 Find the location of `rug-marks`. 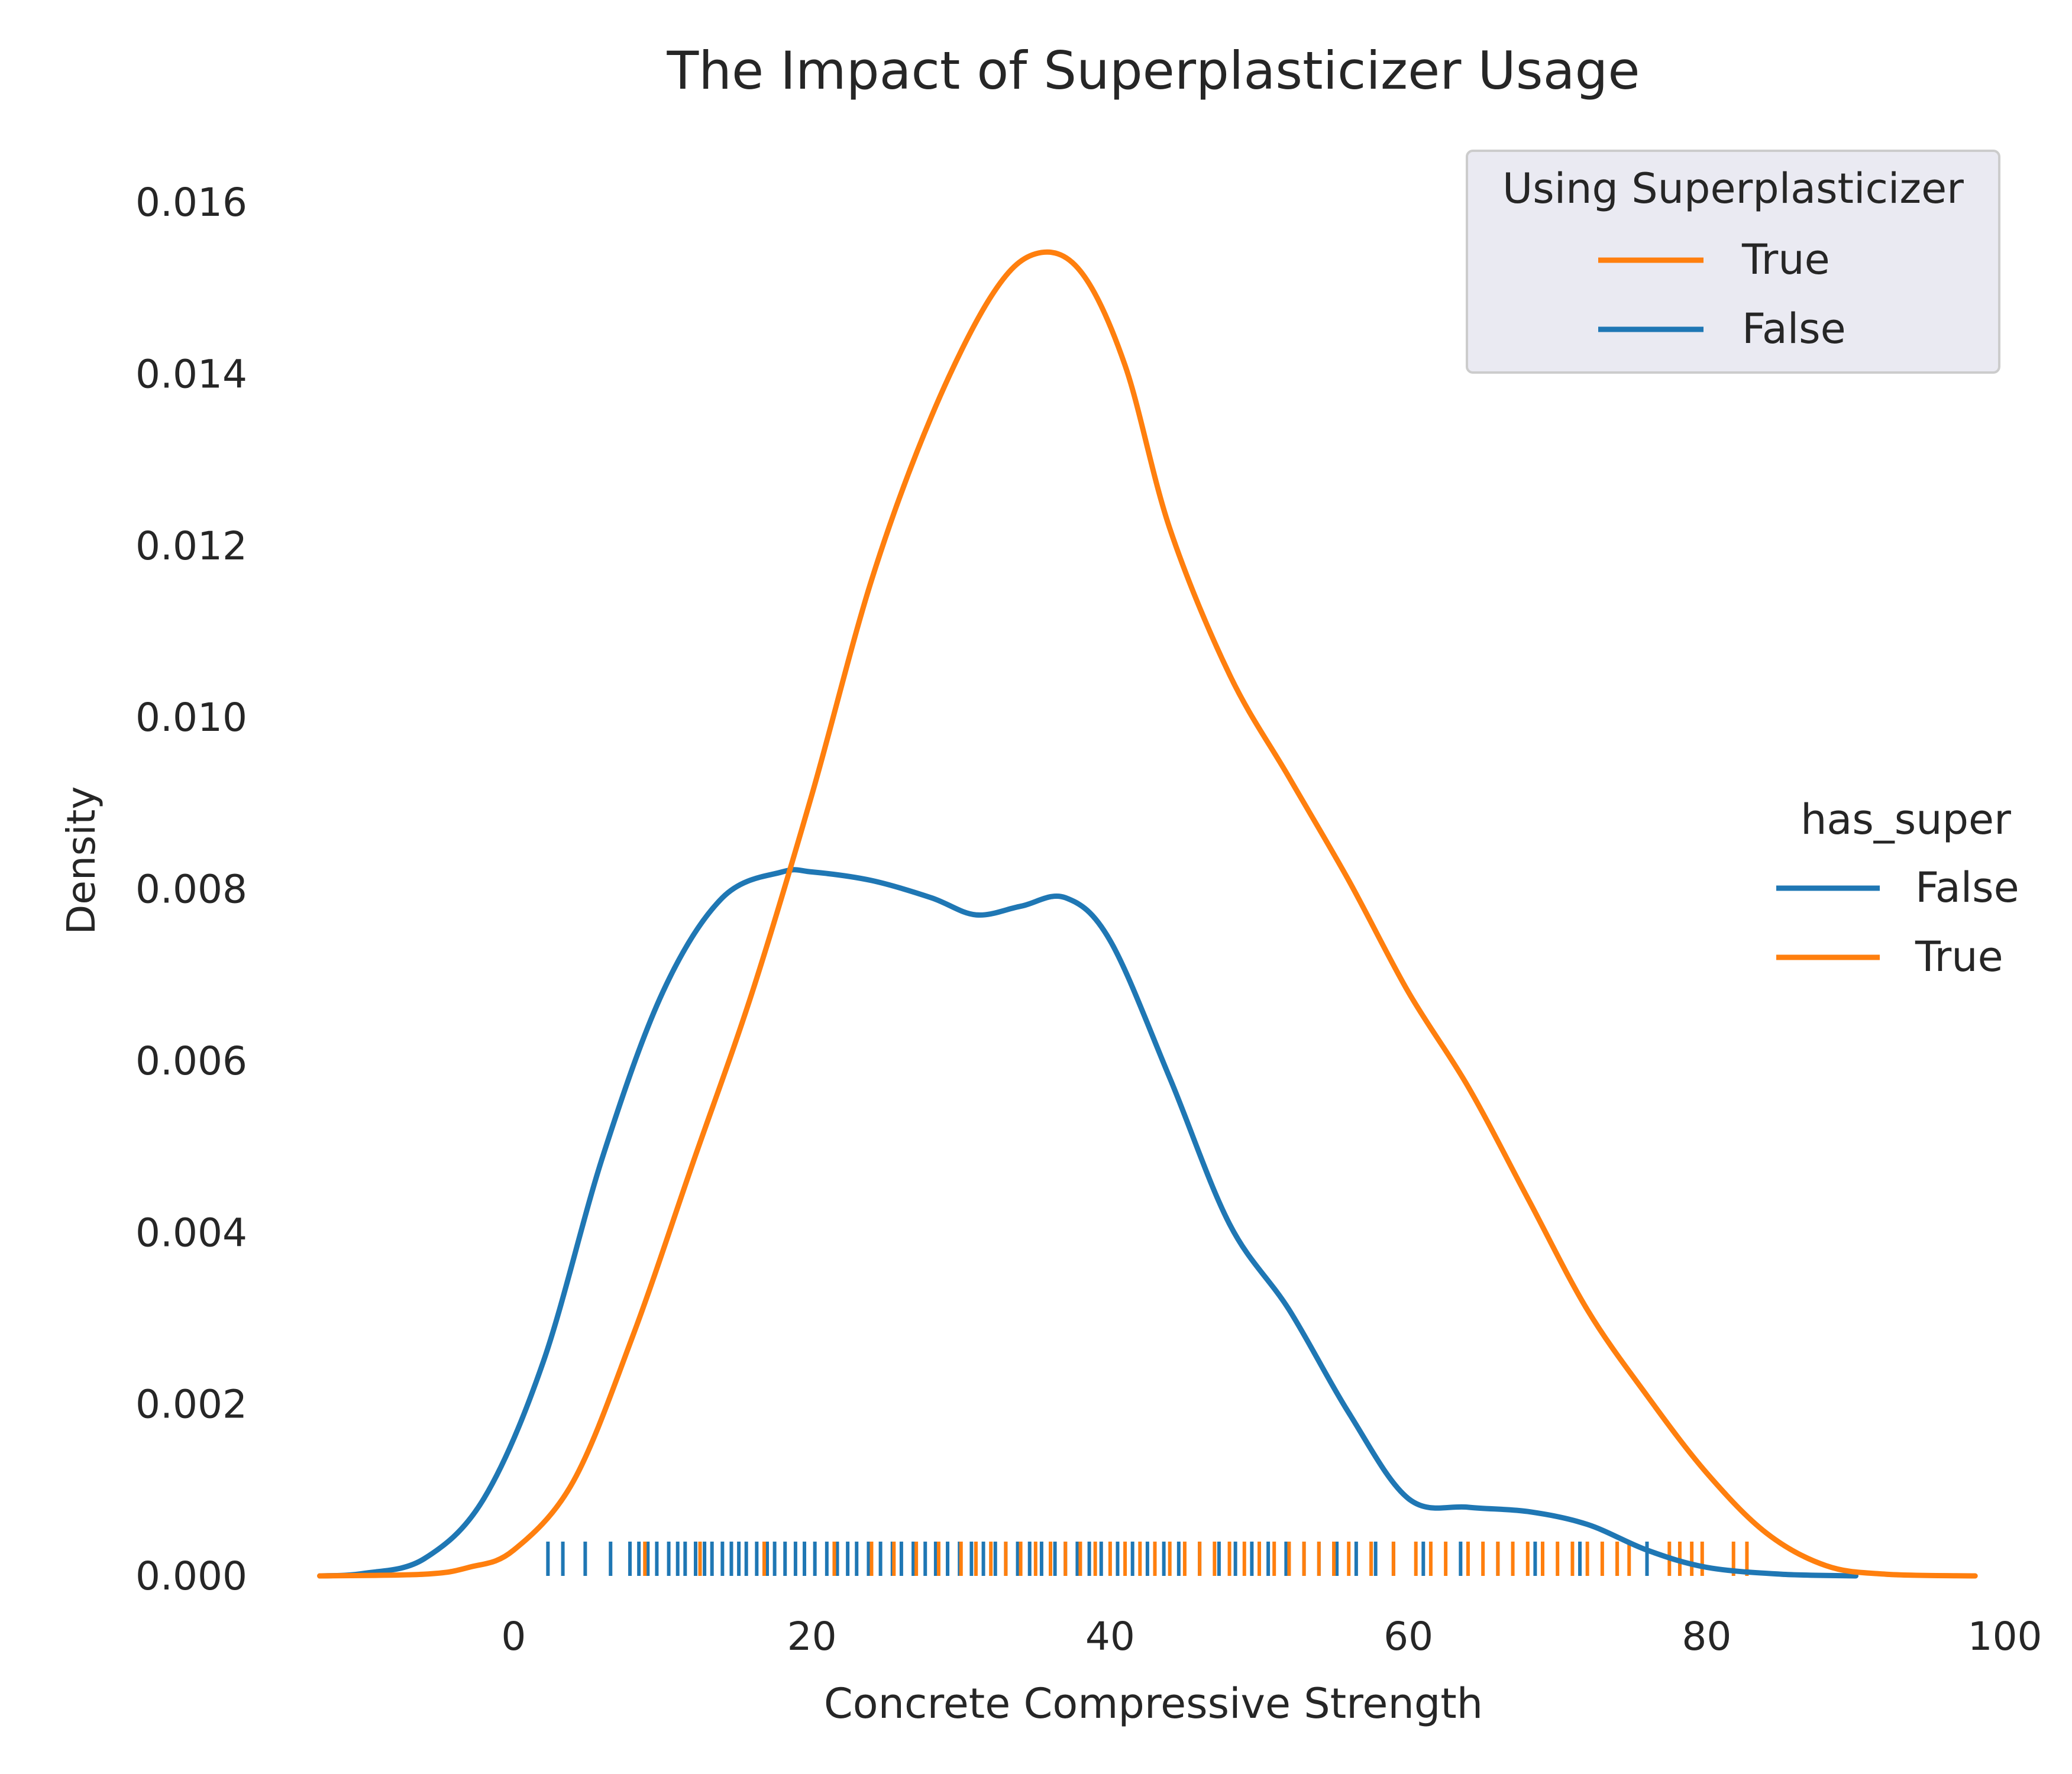

rug-marks is located at coordinates (1147, 1559).